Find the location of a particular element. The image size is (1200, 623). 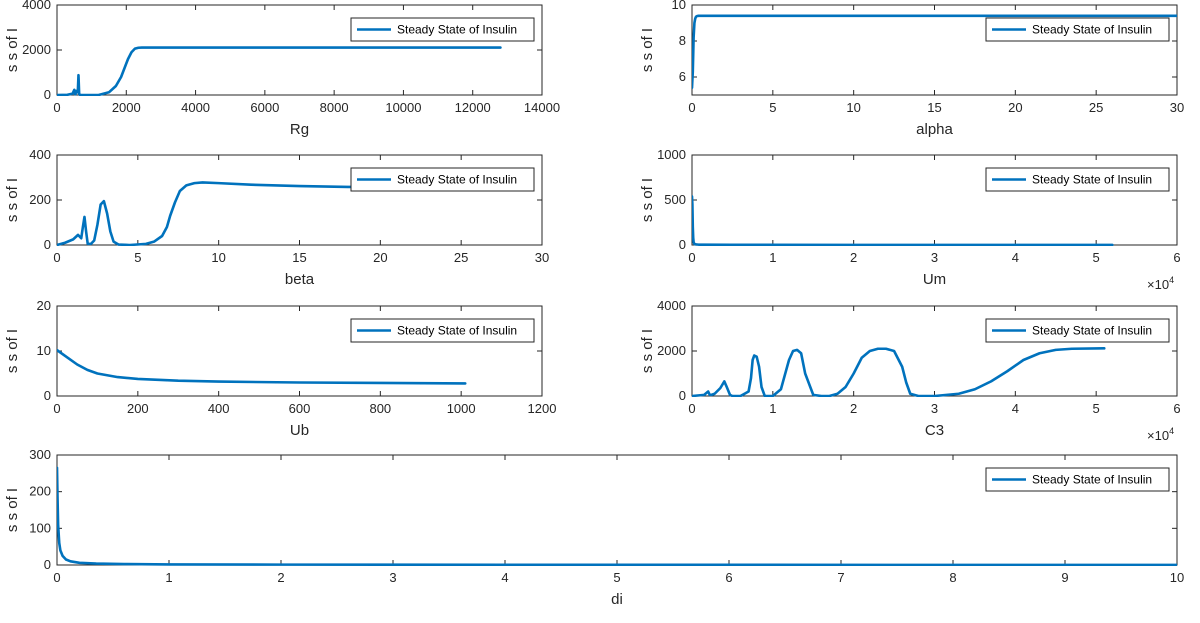

x-tick-label: 4000 is located at coordinates (195, 107).